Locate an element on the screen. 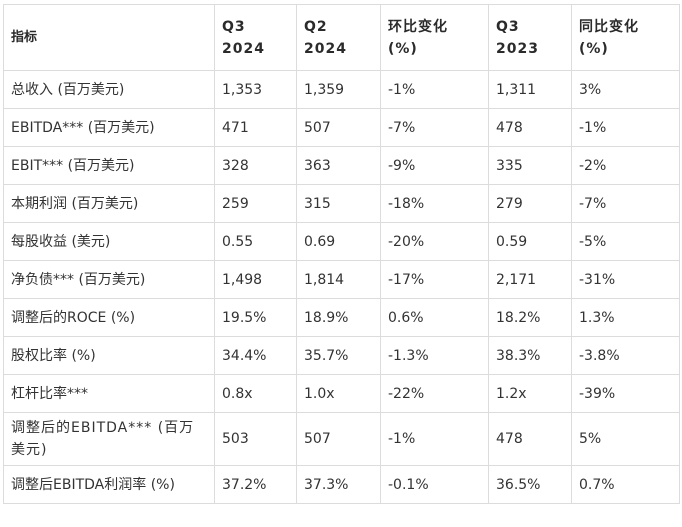 The height and width of the screenshot is (527, 682). cell-q3-2024: 1,353 is located at coordinates (255, 89).